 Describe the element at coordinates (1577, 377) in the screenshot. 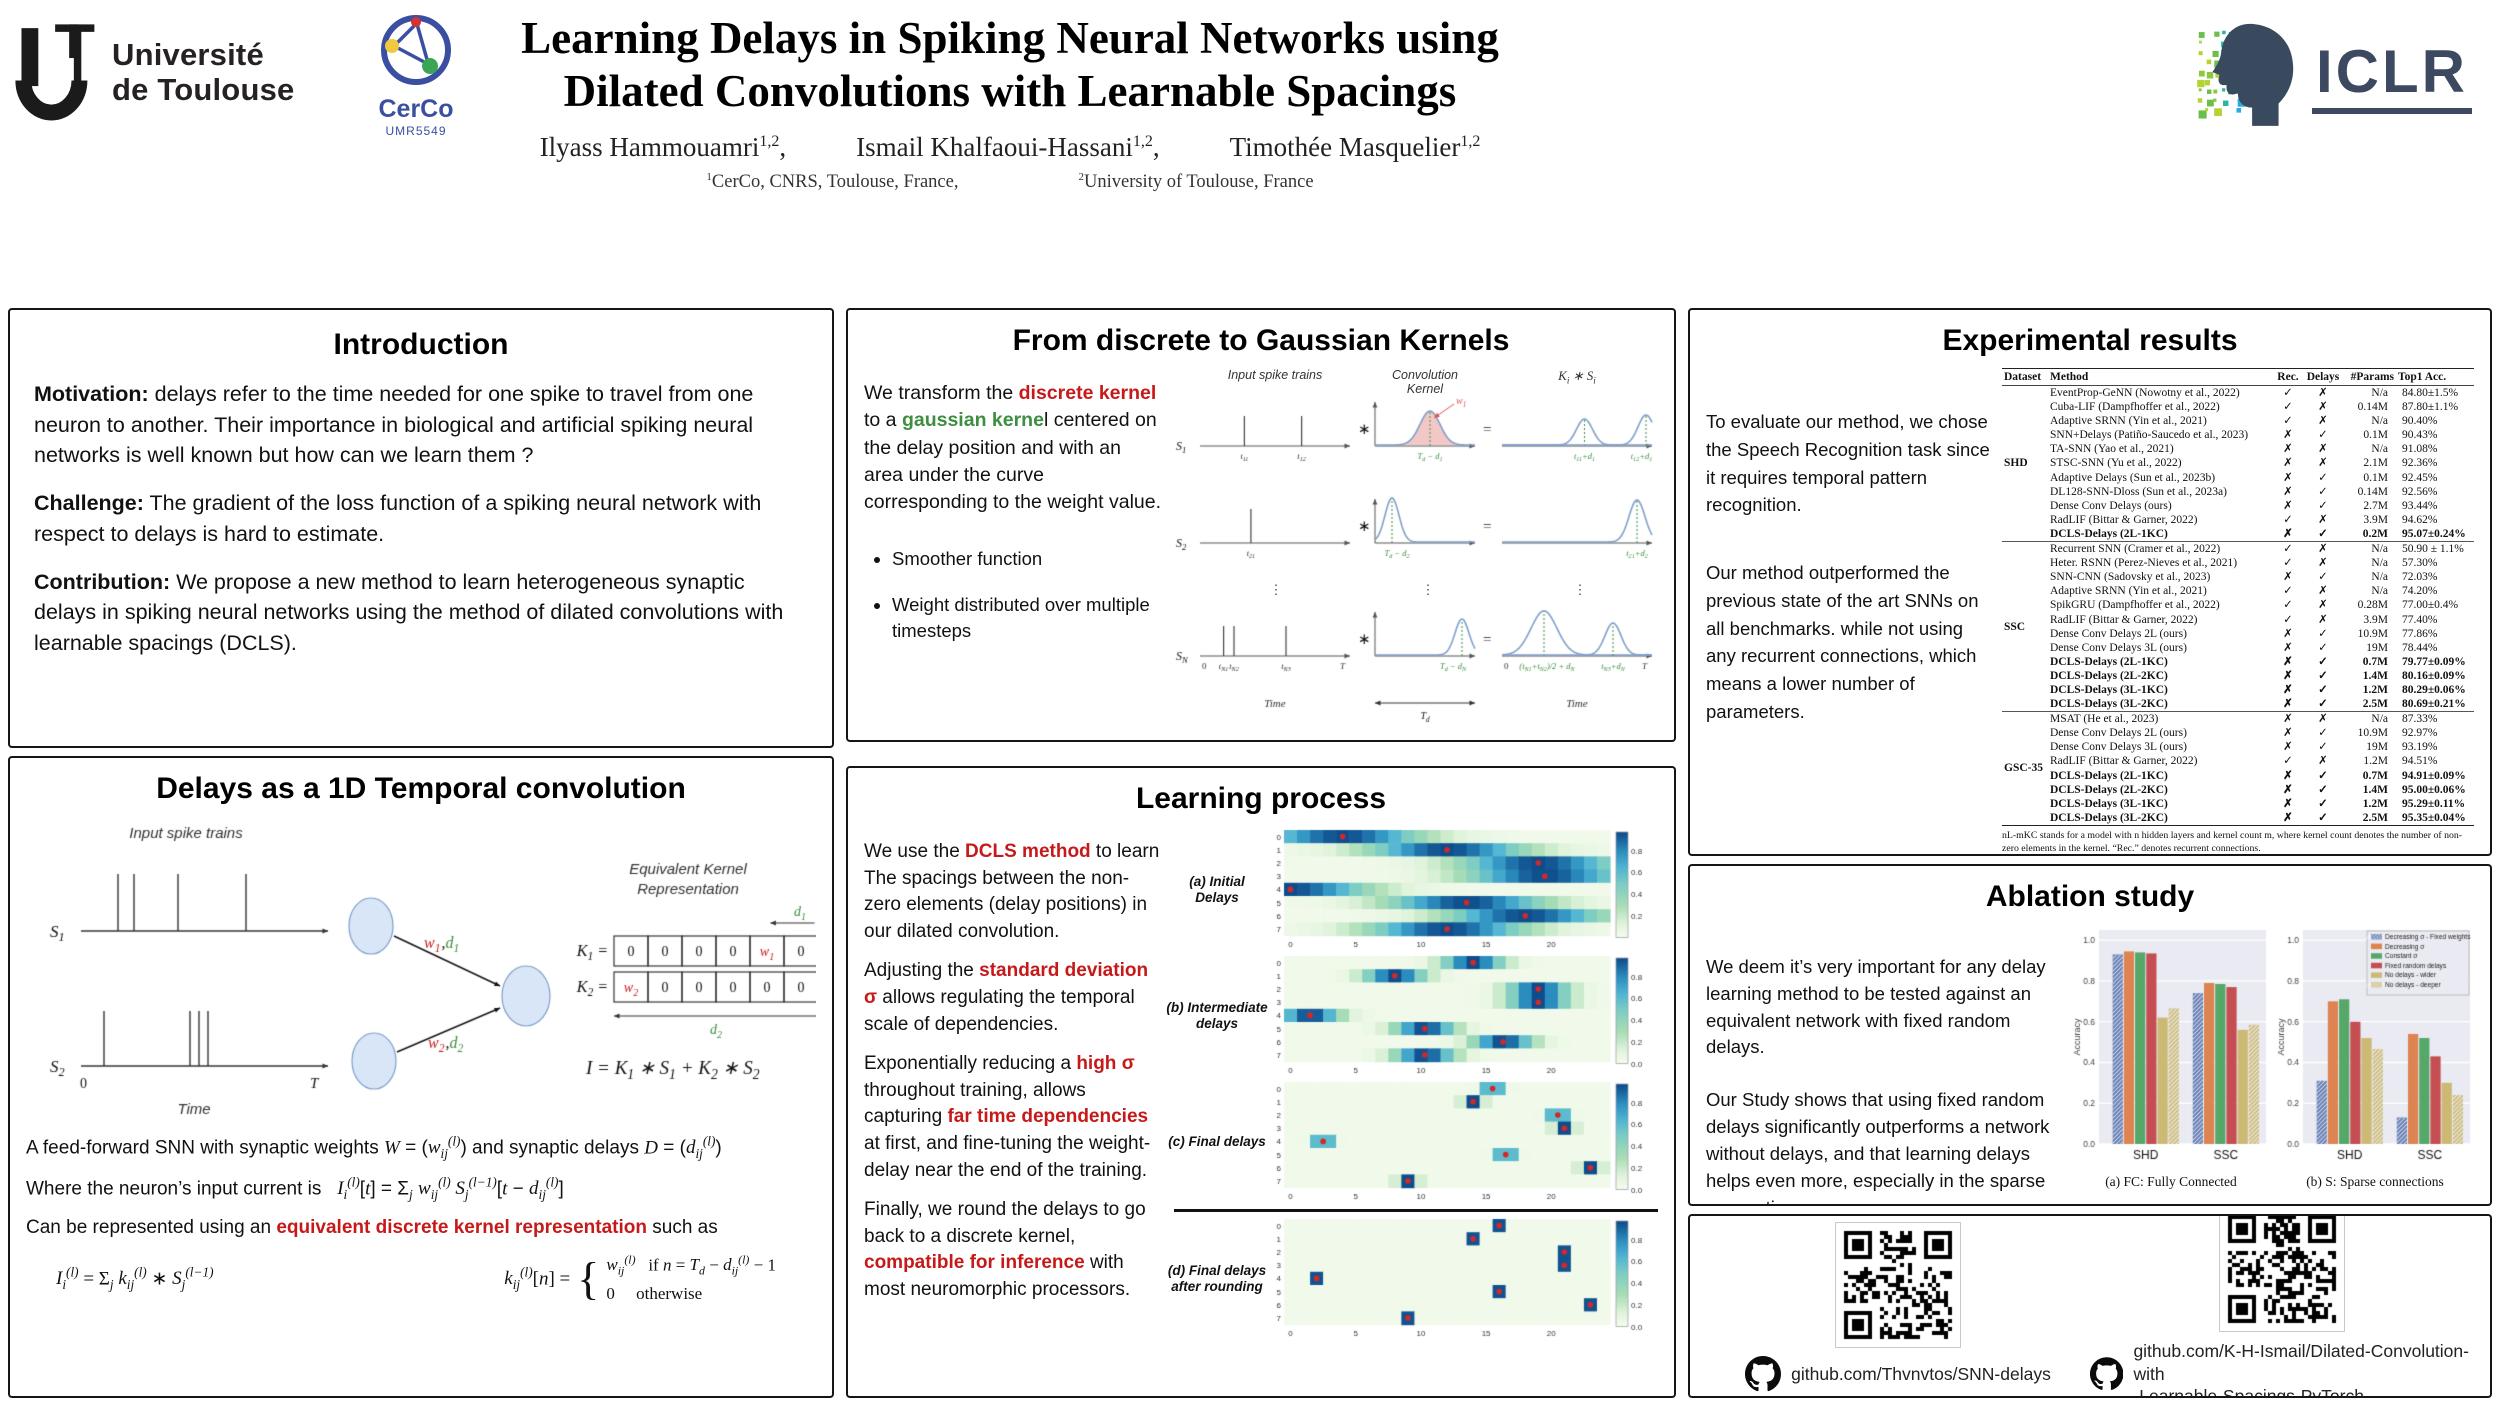

I see `header-ki-si: Ki ∗ Si` at that location.